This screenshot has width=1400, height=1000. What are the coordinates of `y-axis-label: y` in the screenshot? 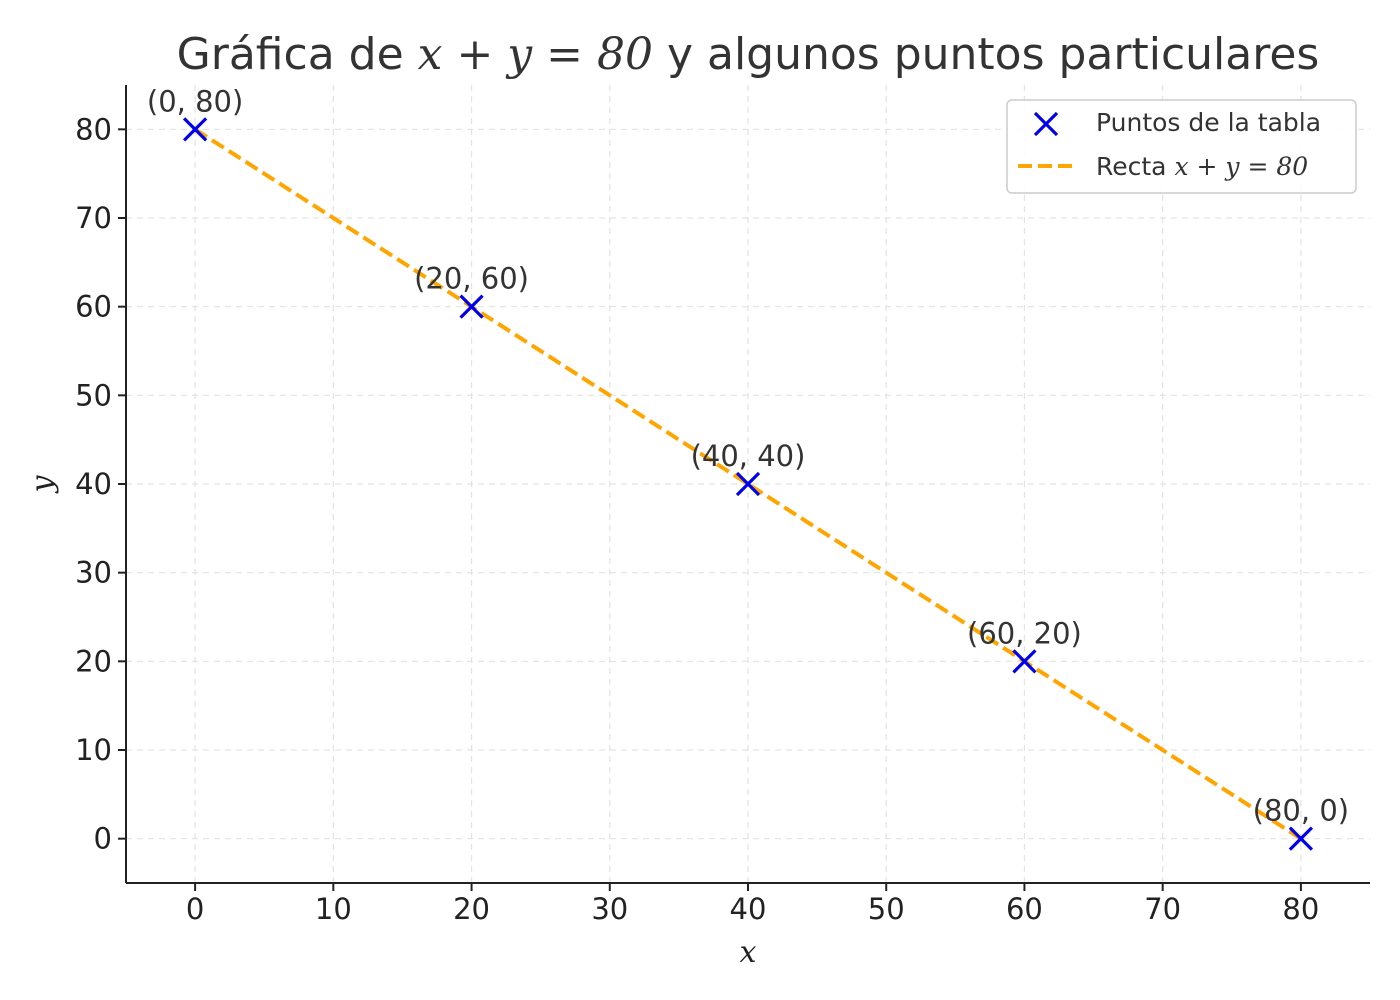 It's located at (42, 484).